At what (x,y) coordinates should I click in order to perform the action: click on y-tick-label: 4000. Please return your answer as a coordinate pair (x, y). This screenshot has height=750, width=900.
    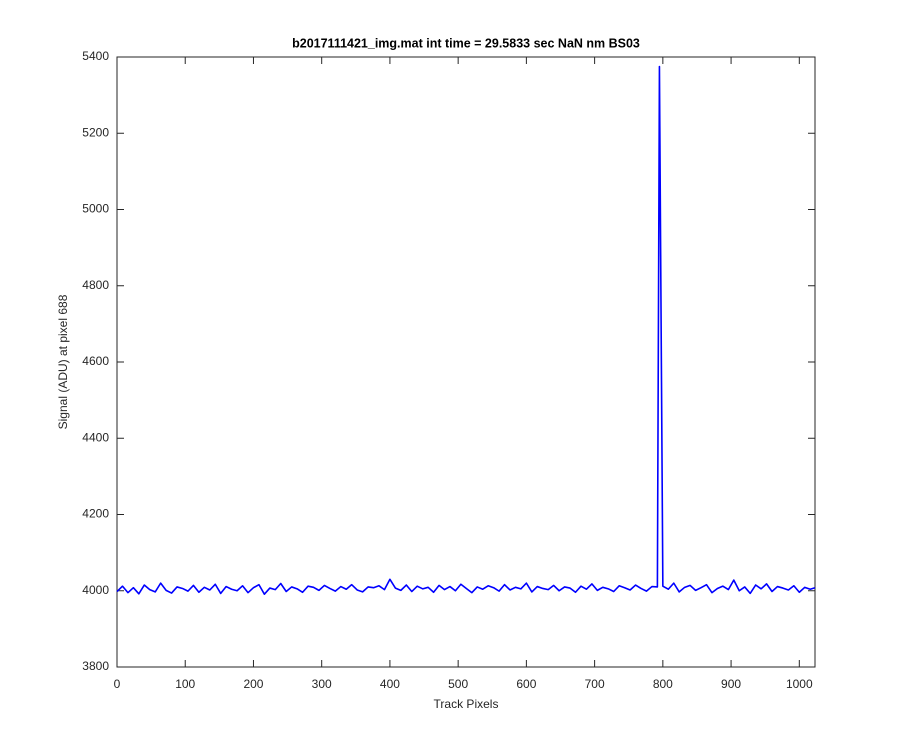
    Looking at the image, I should click on (95, 590).